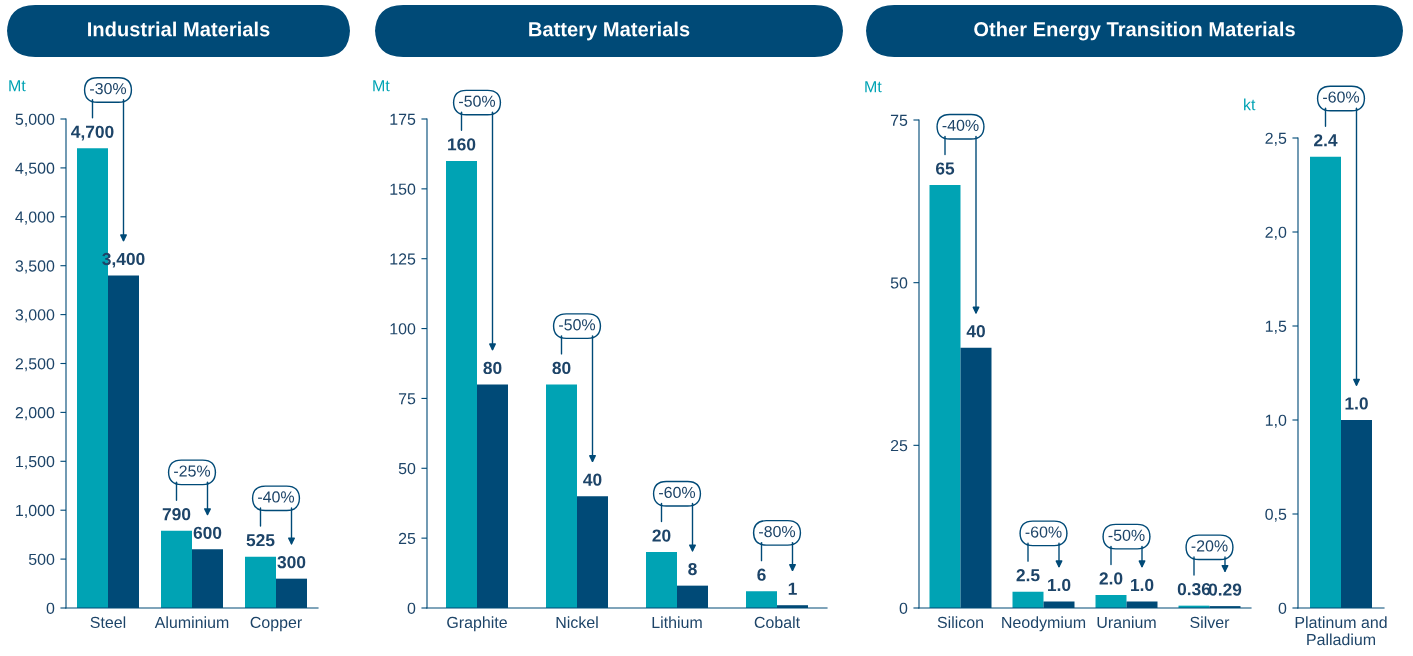 This screenshot has width=1413, height=656. What do you see at coordinates (1210, 622) in the screenshot?
I see `x-tick-label: Silver` at bounding box center [1210, 622].